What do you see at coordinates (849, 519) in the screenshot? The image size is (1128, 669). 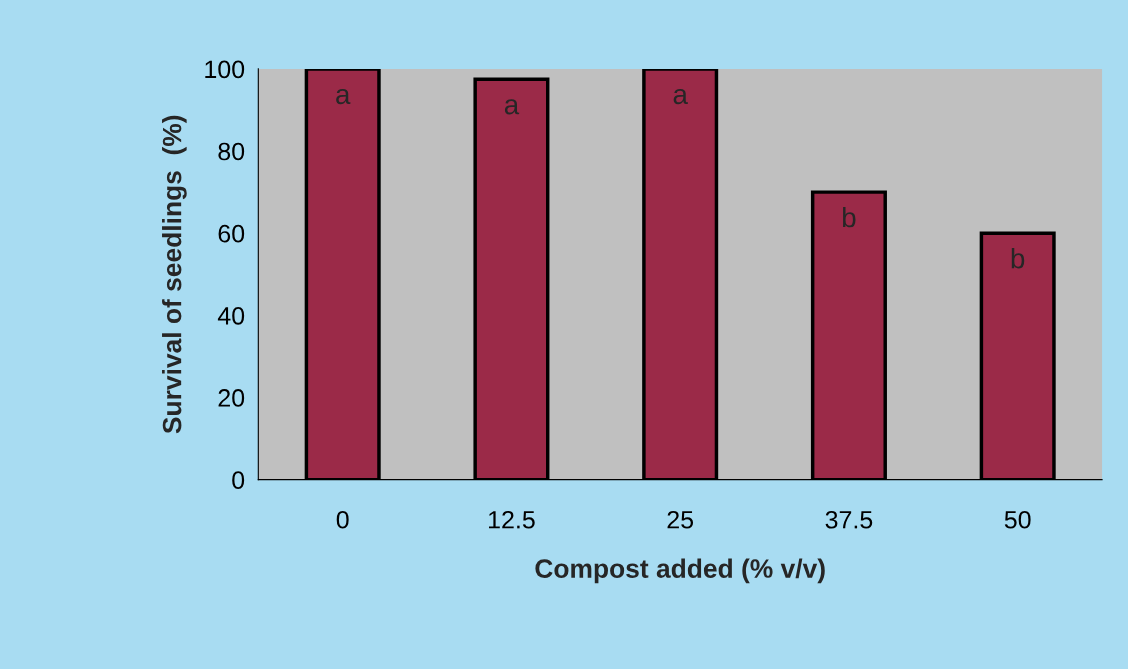 I see `x-tick-label: 37.5` at bounding box center [849, 519].